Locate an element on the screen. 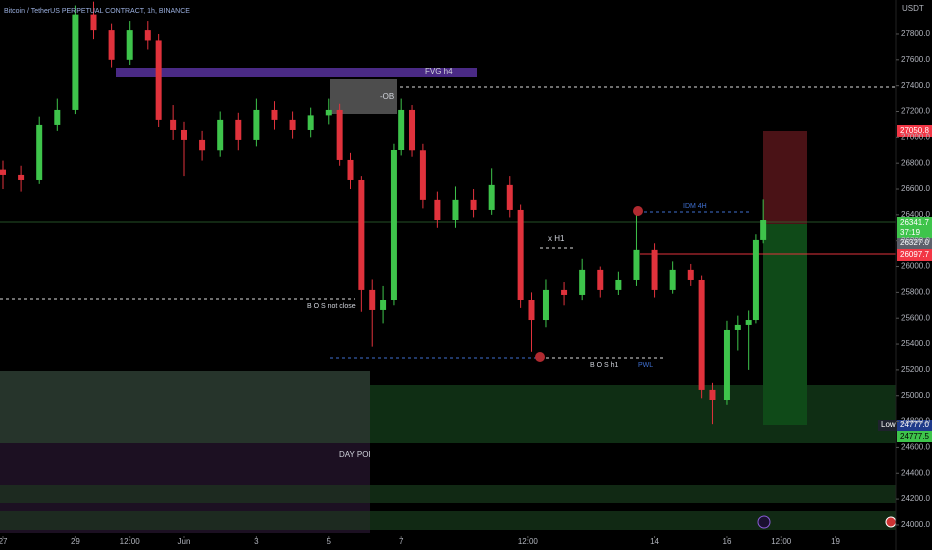 The width and height of the screenshot is (932, 550). y-tick-label: 25200.0 is located at coordinates (915, 369).